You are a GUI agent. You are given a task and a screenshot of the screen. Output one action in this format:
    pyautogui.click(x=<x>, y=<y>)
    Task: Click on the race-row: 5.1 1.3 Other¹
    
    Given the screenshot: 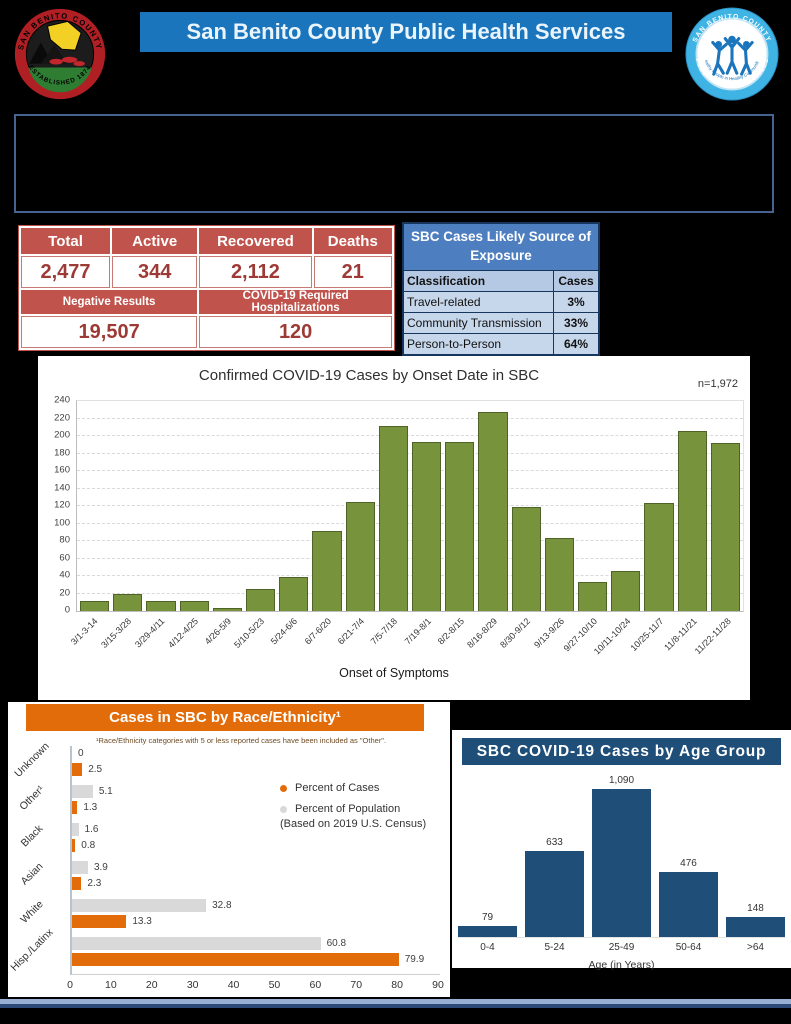 What is the action you would take?
    pyautogui.click(x=228, y=800)
    